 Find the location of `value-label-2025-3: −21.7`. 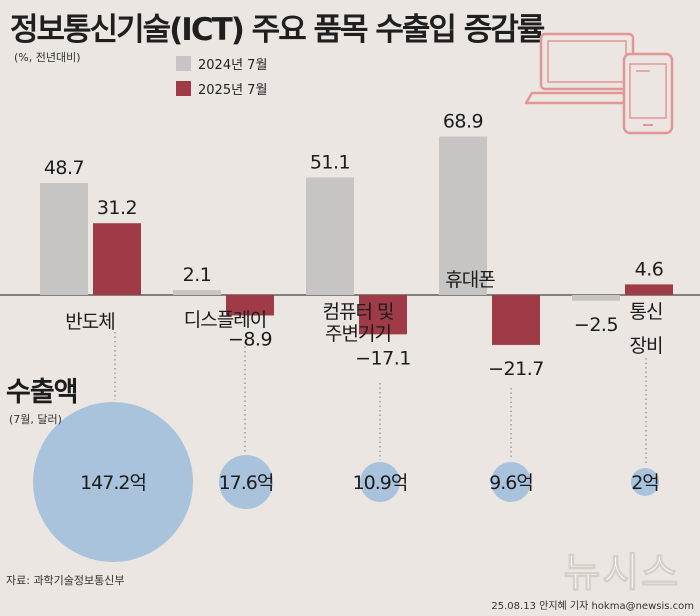

value-label-2025-3: −21.7 is located at coordinates (516, 369).